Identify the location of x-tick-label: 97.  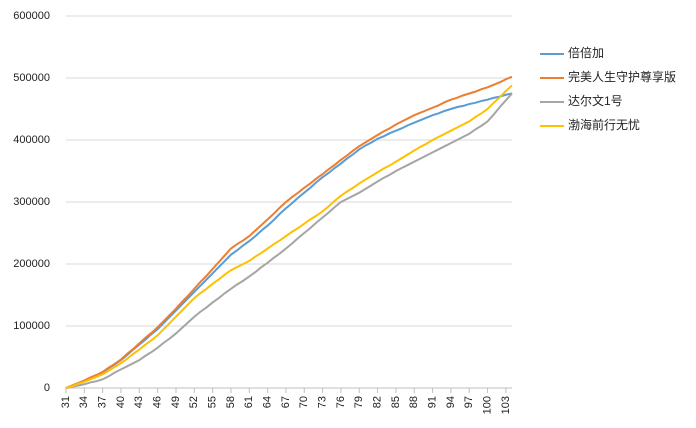
(469, 402).